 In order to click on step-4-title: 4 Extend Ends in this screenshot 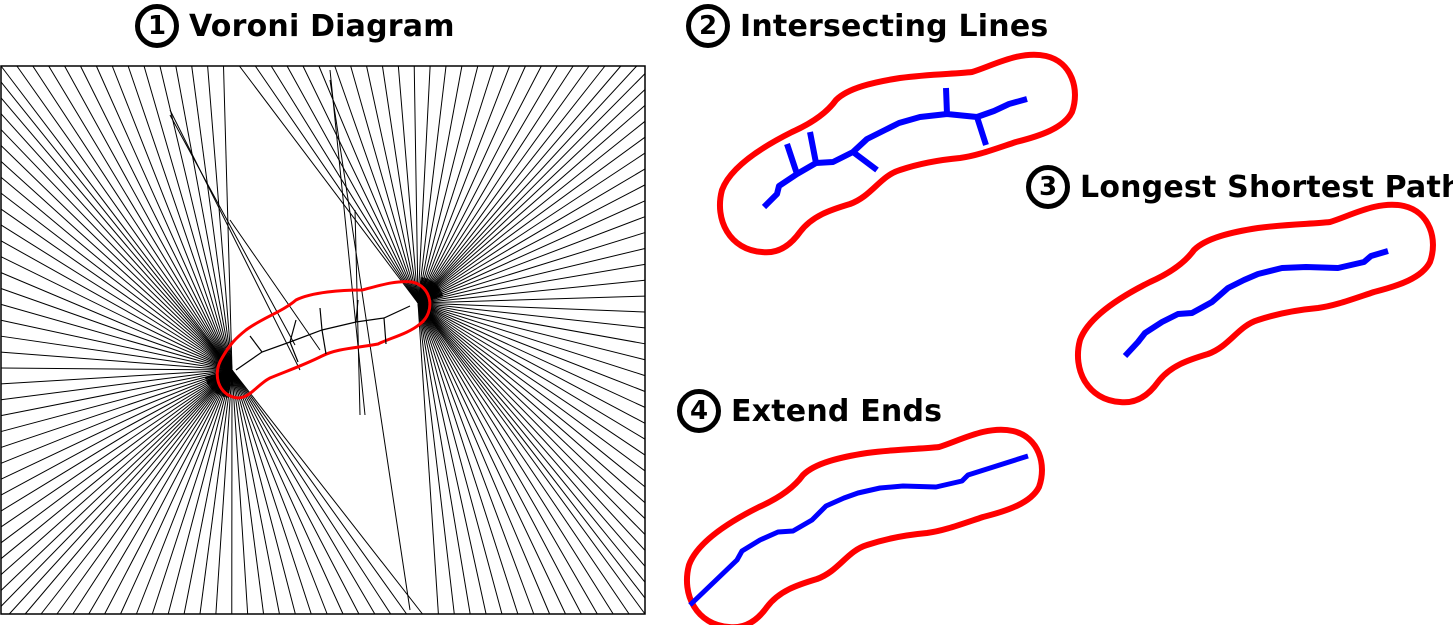, I will do `click(809, 411)`.